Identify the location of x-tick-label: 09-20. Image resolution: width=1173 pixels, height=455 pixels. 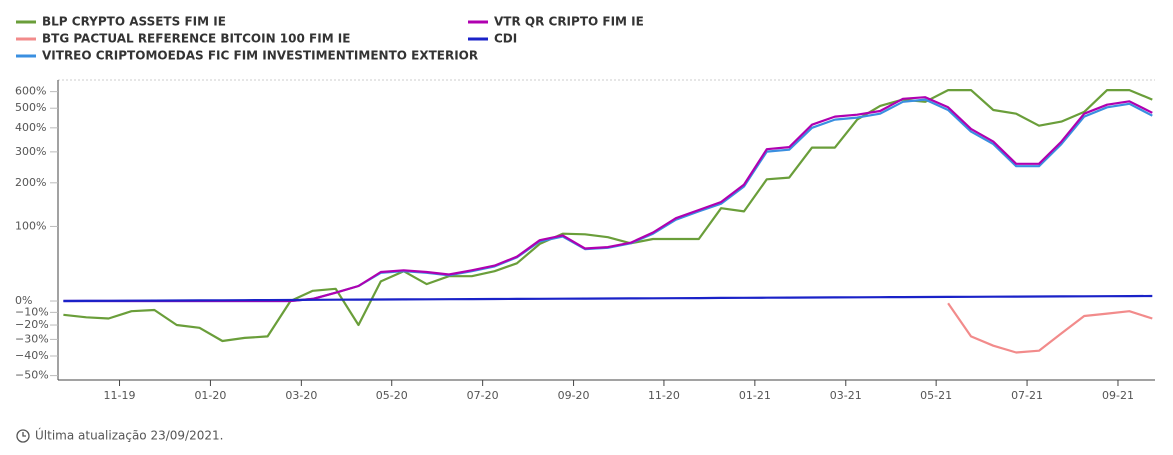
(574, 395).